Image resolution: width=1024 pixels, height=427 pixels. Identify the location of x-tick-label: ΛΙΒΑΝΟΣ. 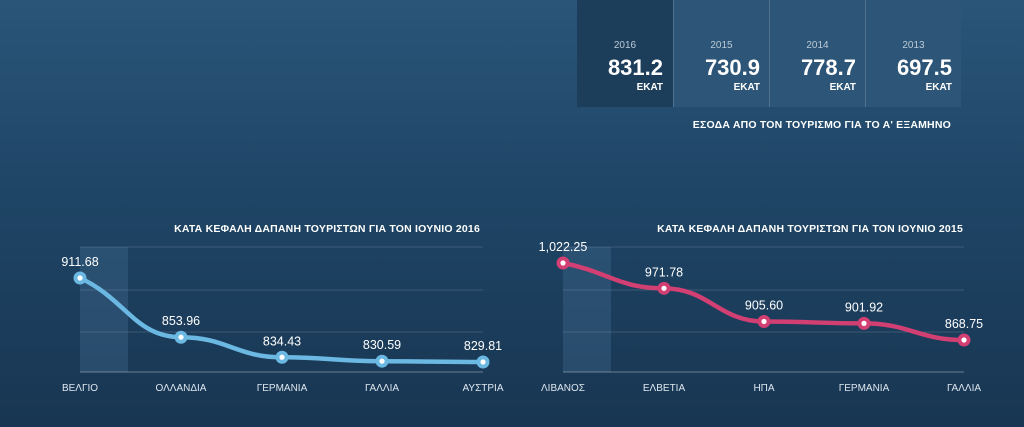
(563, 388).